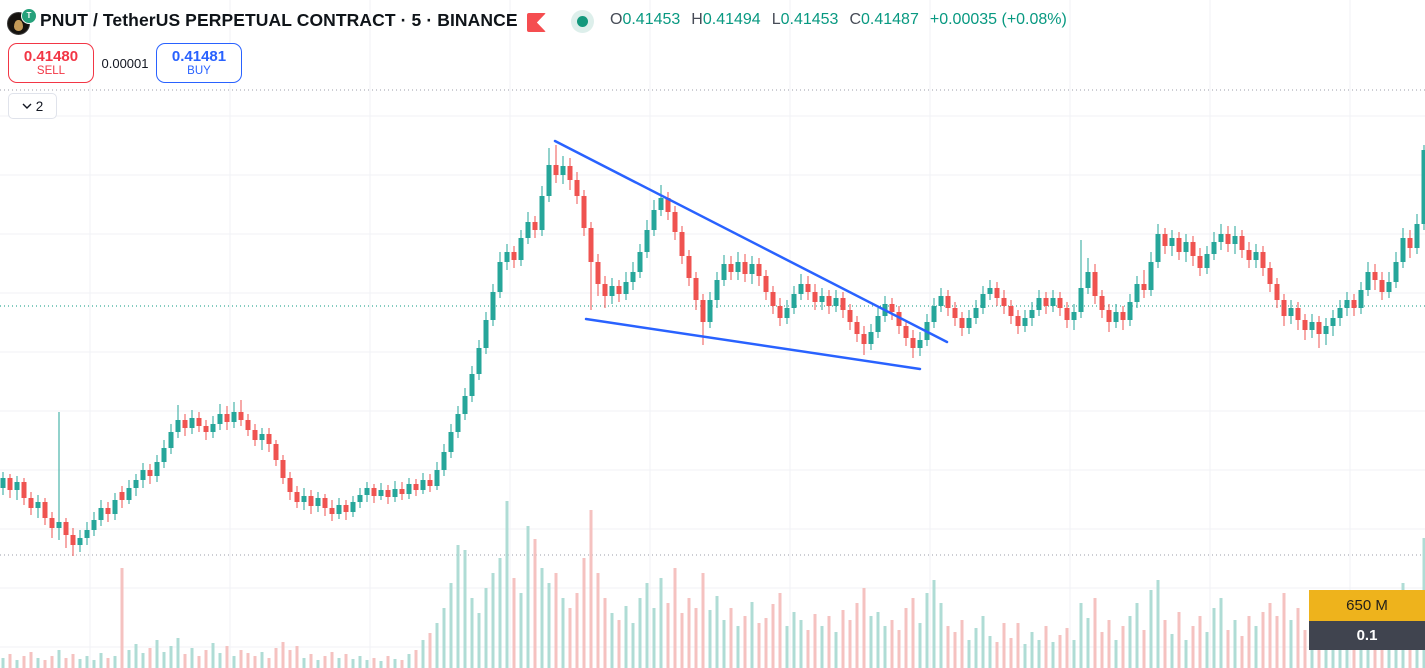 This screenshot has width=1425, height=668. What do you see at coordinates (199, 56) in the screenshot?
I see `buy-price: 0.41481` at bounding box center [199, 56].